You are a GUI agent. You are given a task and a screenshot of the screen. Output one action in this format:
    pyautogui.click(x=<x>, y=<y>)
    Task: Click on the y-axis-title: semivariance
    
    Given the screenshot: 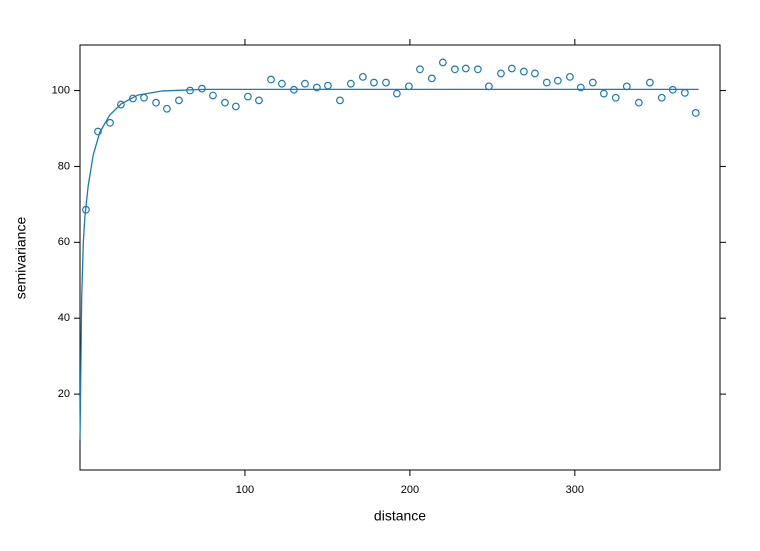 What is the action you would take?
    pyautogui.click(x=21, y=258)
    